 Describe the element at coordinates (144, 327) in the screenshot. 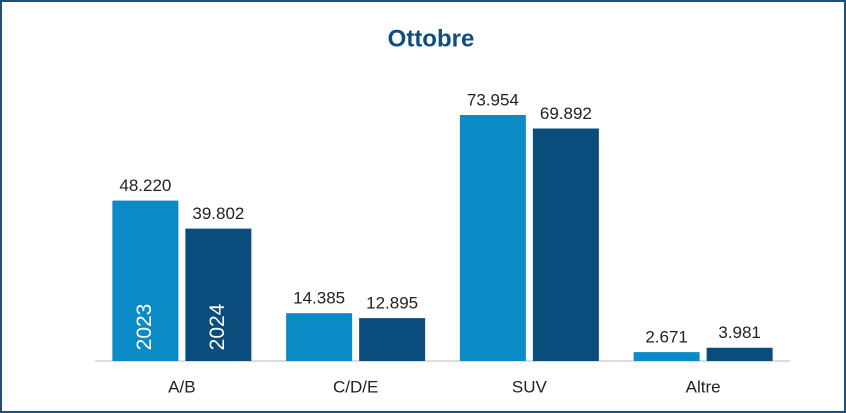

I see `series-label: 2023` at that location.